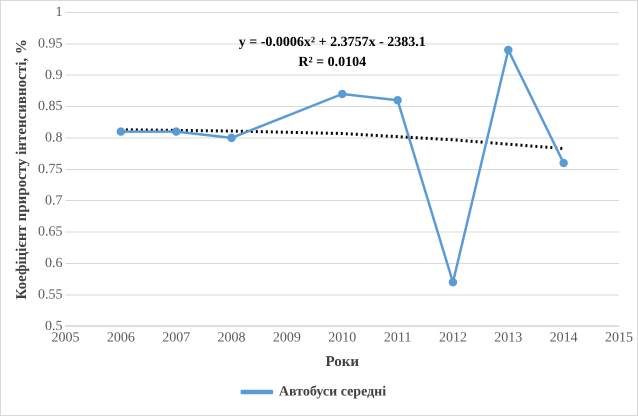  I want to click on x-tick-label: 2007, so click(176, 338).